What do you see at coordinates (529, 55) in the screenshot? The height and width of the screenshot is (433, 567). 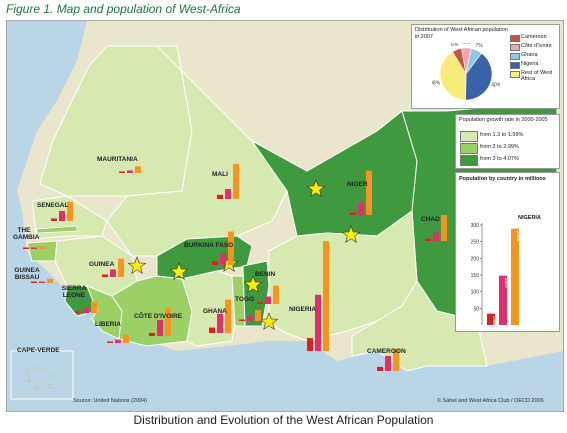 I see `pie-legend-label: Ghana` at bounding box center [529, 55].